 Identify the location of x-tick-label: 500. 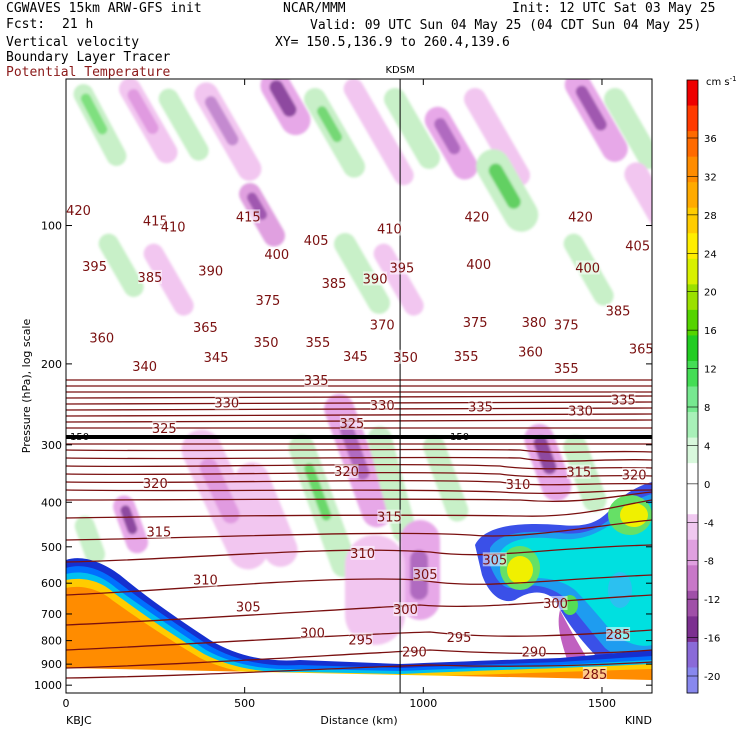
(244, 703).